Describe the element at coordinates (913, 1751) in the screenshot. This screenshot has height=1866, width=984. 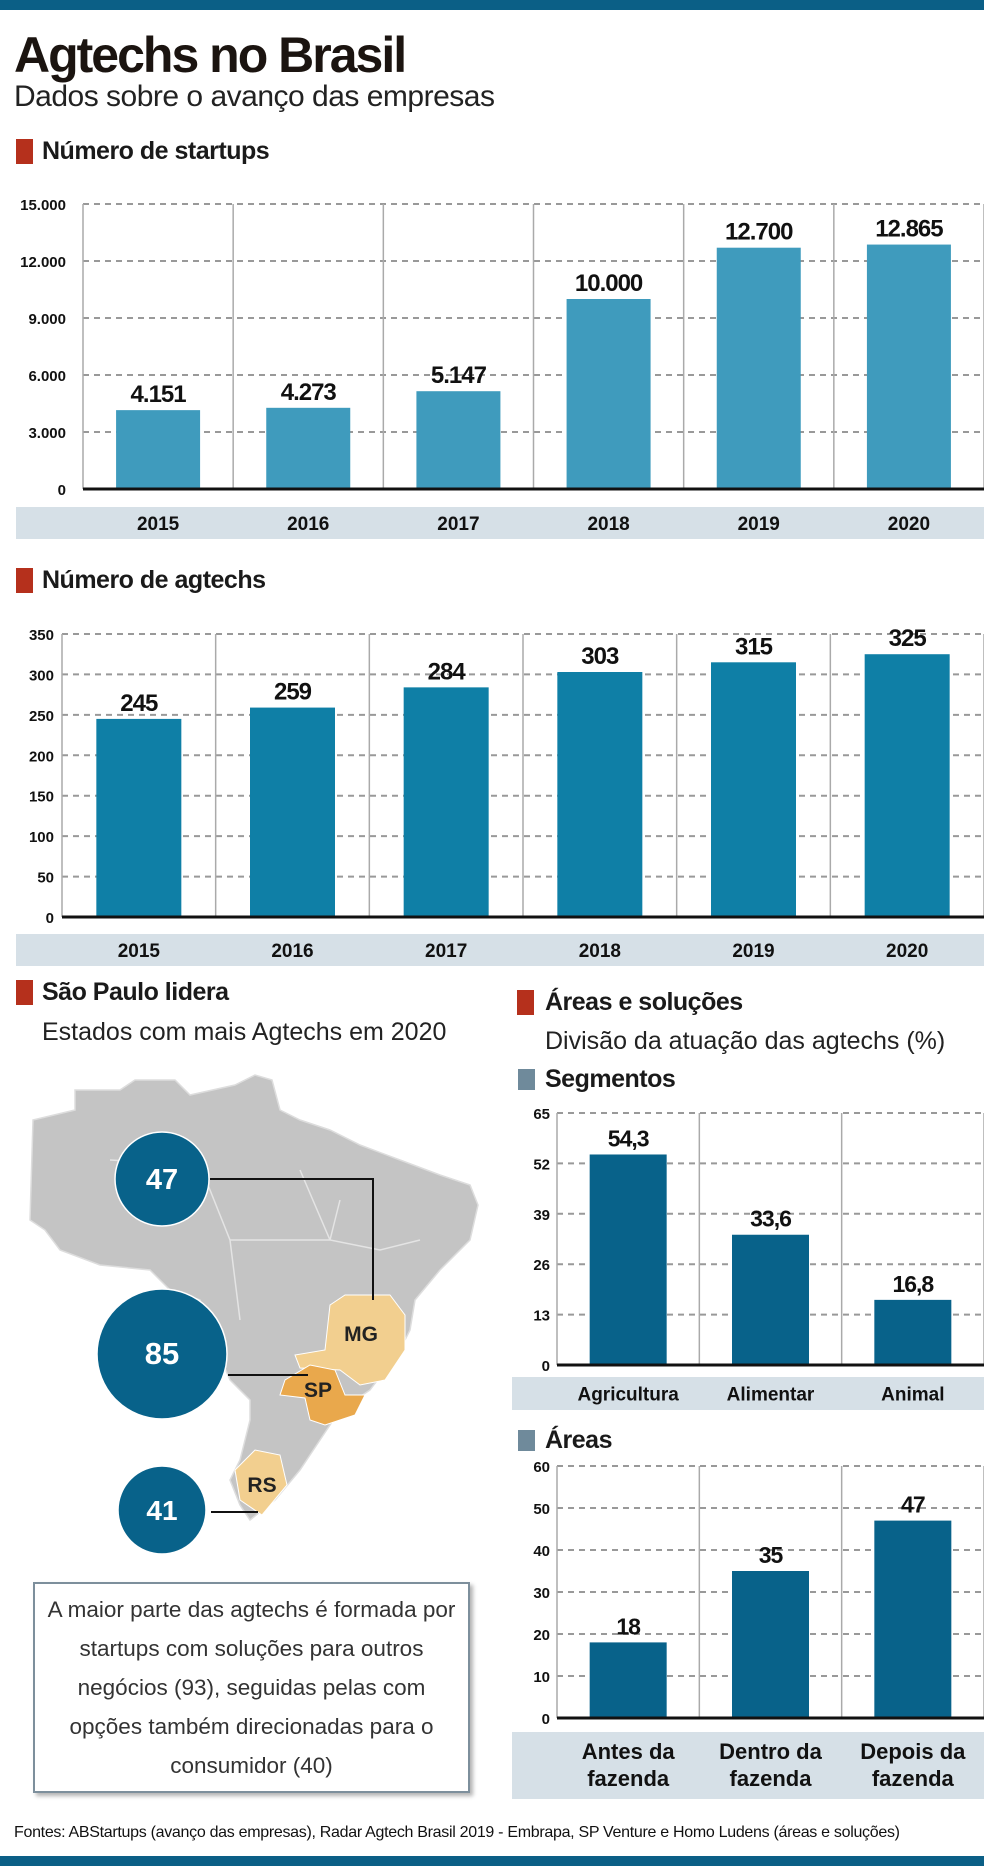
I see `x-tick-label: Depois da` at that location.